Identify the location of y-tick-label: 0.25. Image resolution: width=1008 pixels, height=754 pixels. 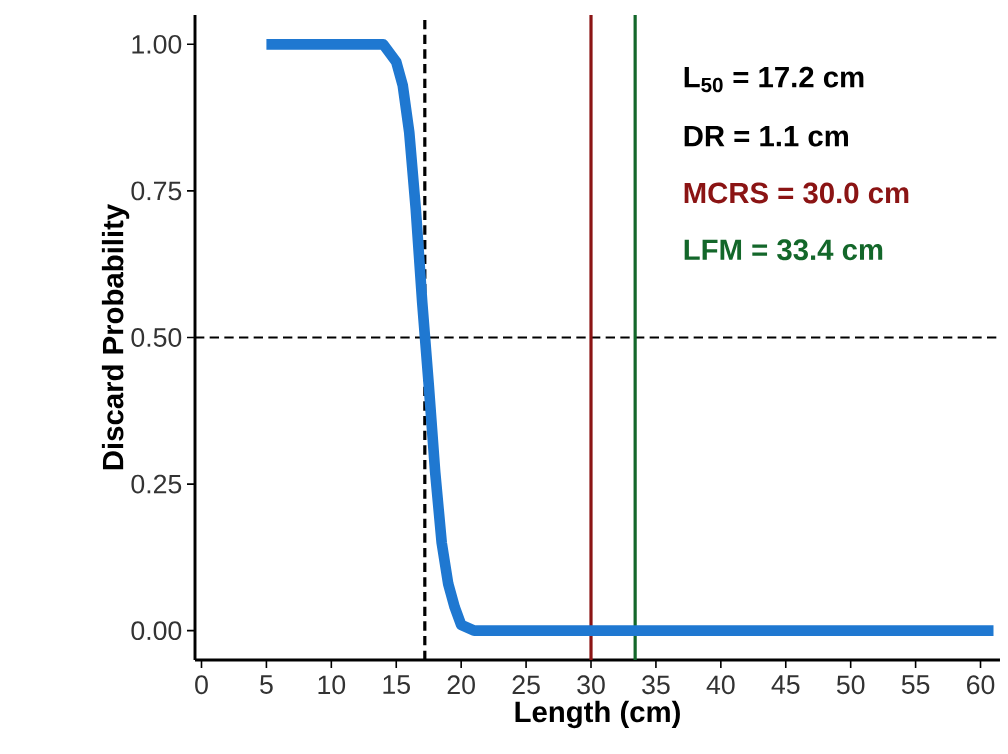
(156, 484).